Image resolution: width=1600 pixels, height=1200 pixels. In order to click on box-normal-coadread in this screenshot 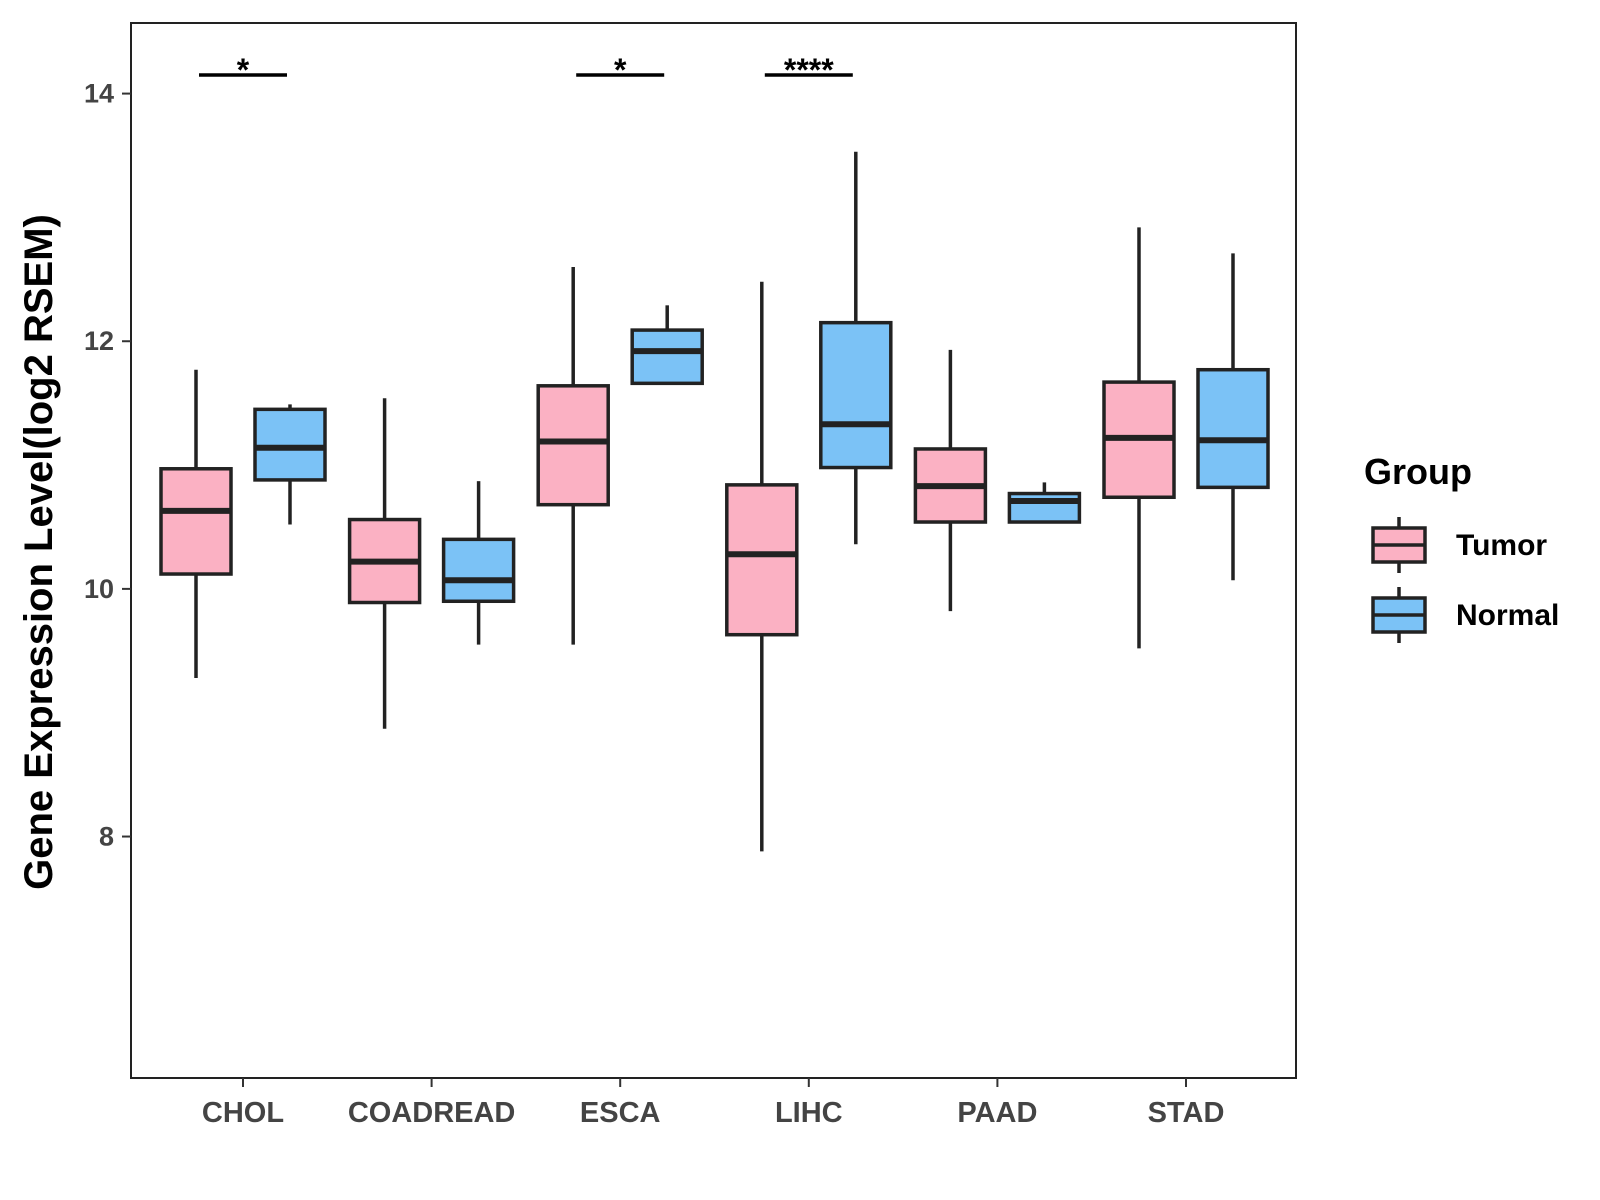, I will do `click(478, 563)`.